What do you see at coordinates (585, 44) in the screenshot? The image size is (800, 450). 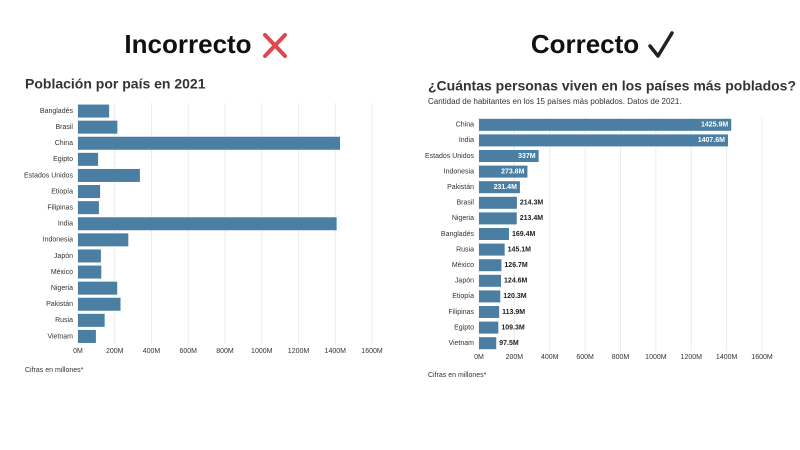 I see `heading-right: Correcto` at bounding box center [585, 44].